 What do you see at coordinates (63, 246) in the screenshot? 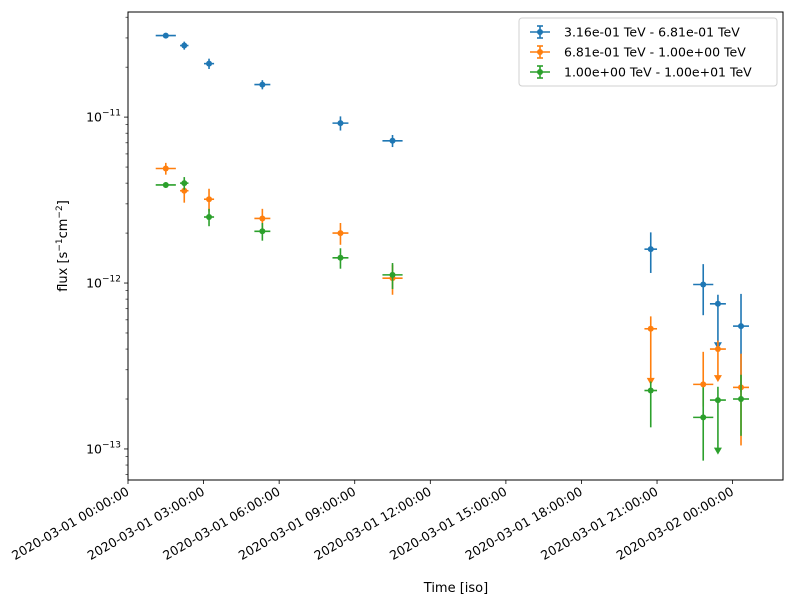
I see `y-axis-label: flux [s−1cm−2]` at bounding box center [63, 246].